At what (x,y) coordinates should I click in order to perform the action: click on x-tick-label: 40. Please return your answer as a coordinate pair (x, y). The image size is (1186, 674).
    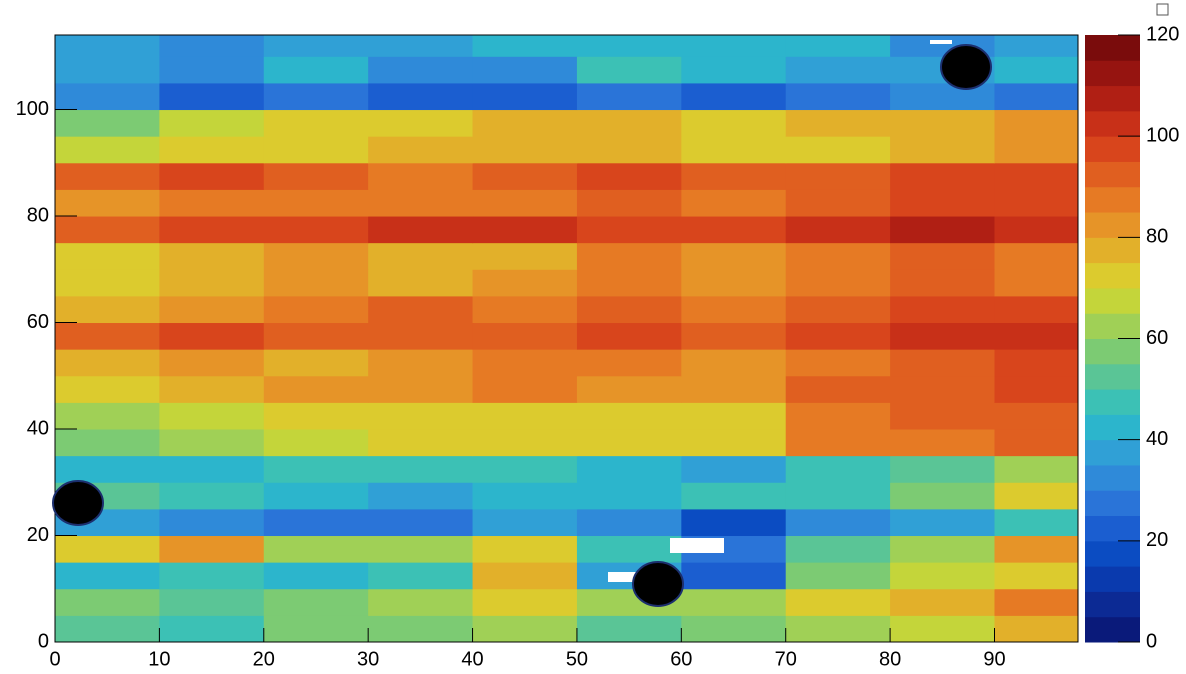
    Looking at the image, I should click on (472, 659).